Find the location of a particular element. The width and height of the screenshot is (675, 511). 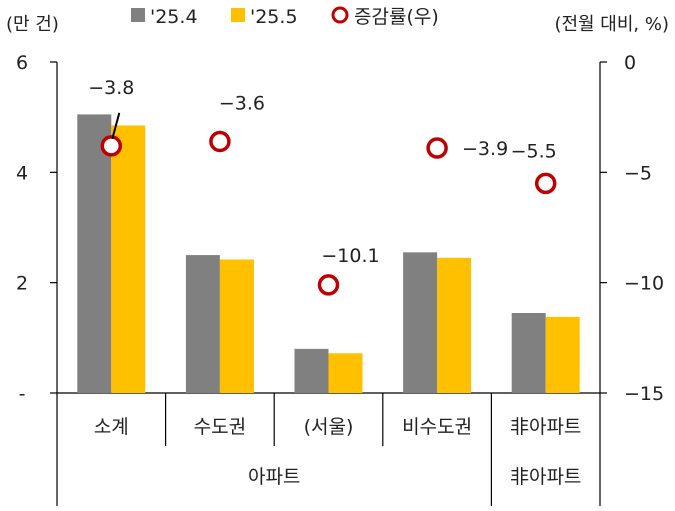

right-axis-unit: (전월 대비, %) is located at coordinates (611, 24).